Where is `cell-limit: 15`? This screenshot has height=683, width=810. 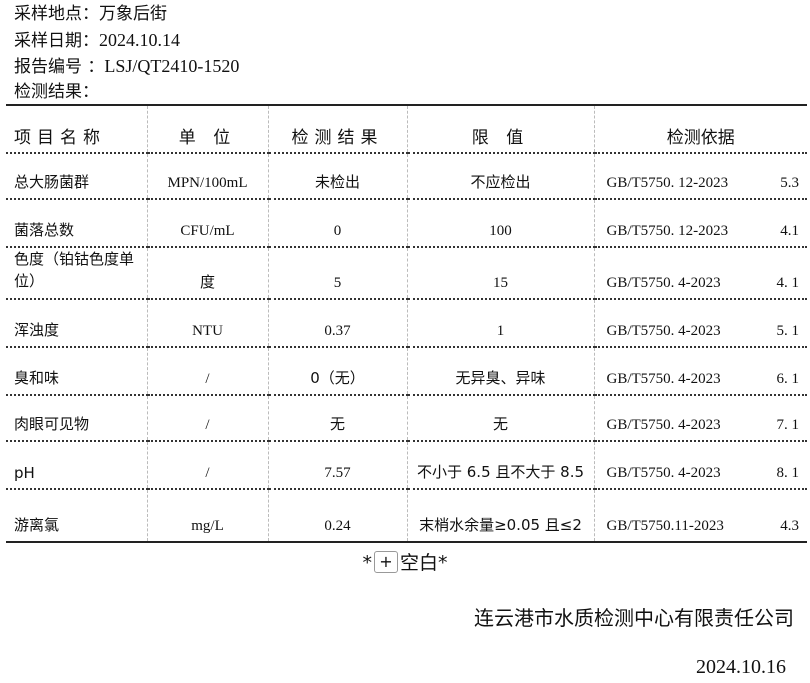 cell-limit: 15 is located at coordinates (500, 273).